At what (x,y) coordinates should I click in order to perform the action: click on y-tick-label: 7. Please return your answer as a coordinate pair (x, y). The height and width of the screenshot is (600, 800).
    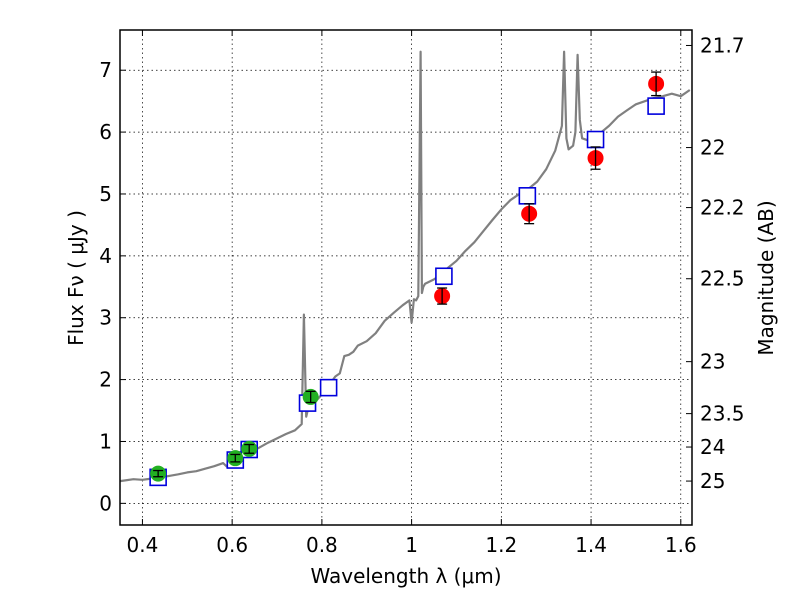
    Looking at the image, I should click on (105, 70).